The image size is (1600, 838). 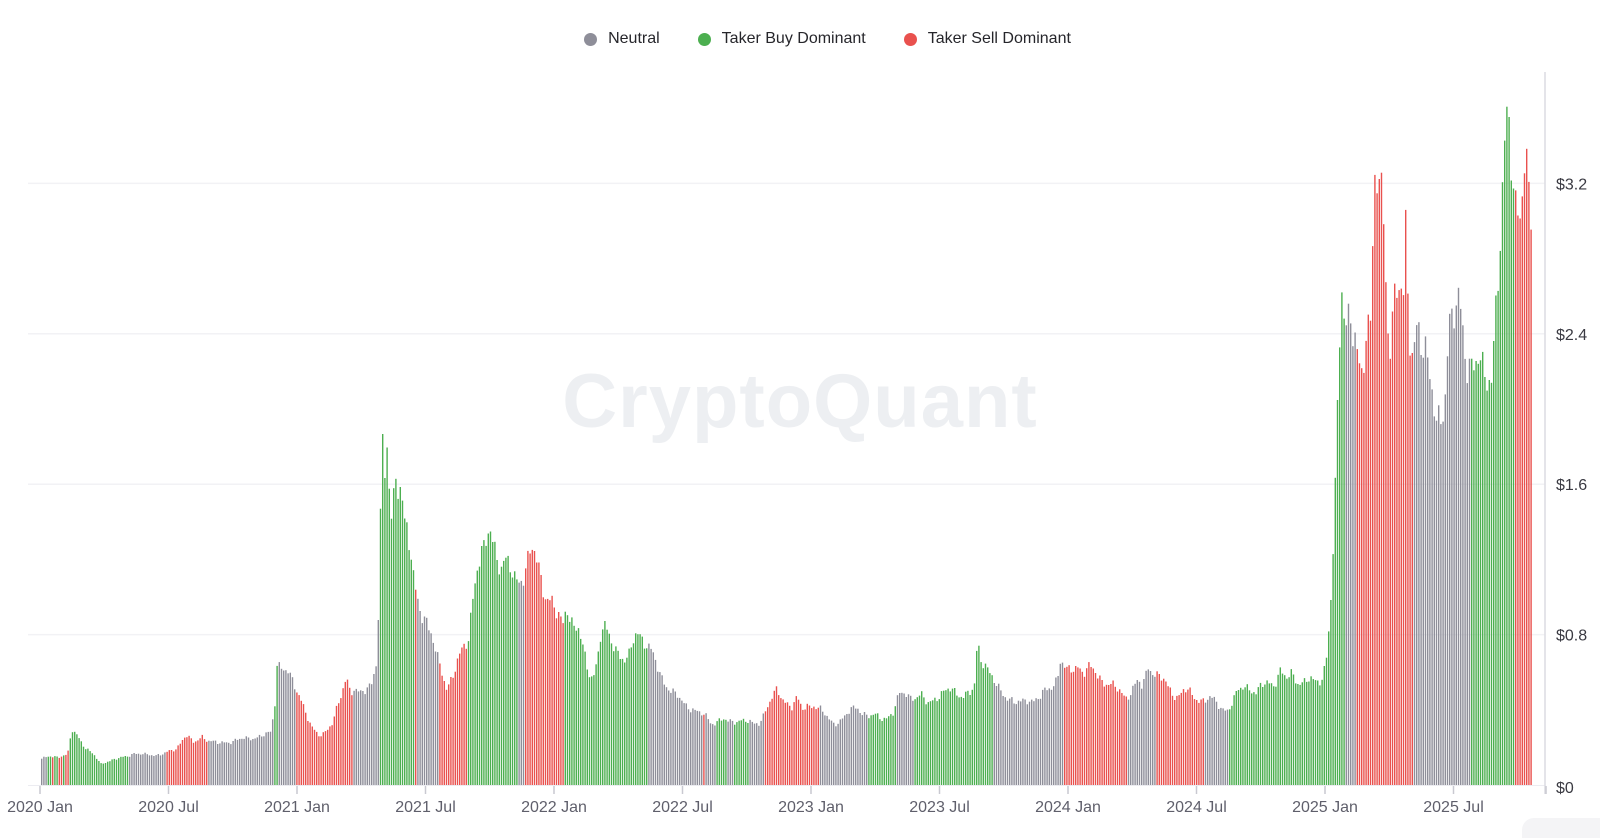 What do you see at coordinates (297, 807) in the screenshot?
I see `svg-text: 2021 Jan` at bounding box center [297, 807].